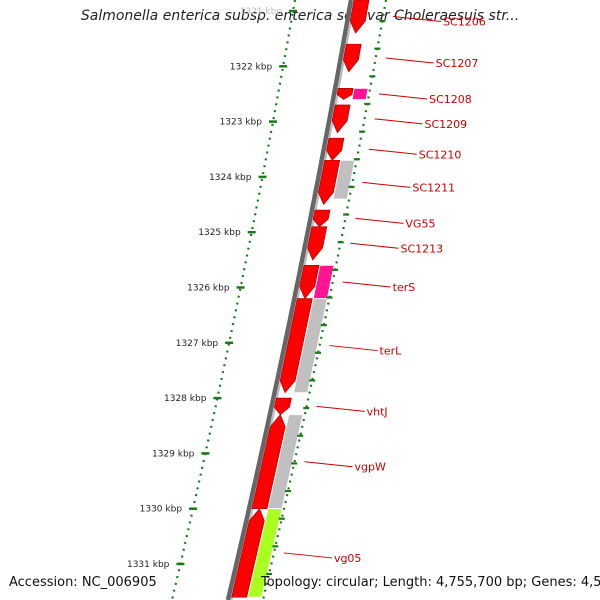 The height and width of the screenshot is (600, 600). What do you see at coordinates (440, 154) in the screenshot?
I see `gene-label: SC1210` at bounding box center [440, 154].